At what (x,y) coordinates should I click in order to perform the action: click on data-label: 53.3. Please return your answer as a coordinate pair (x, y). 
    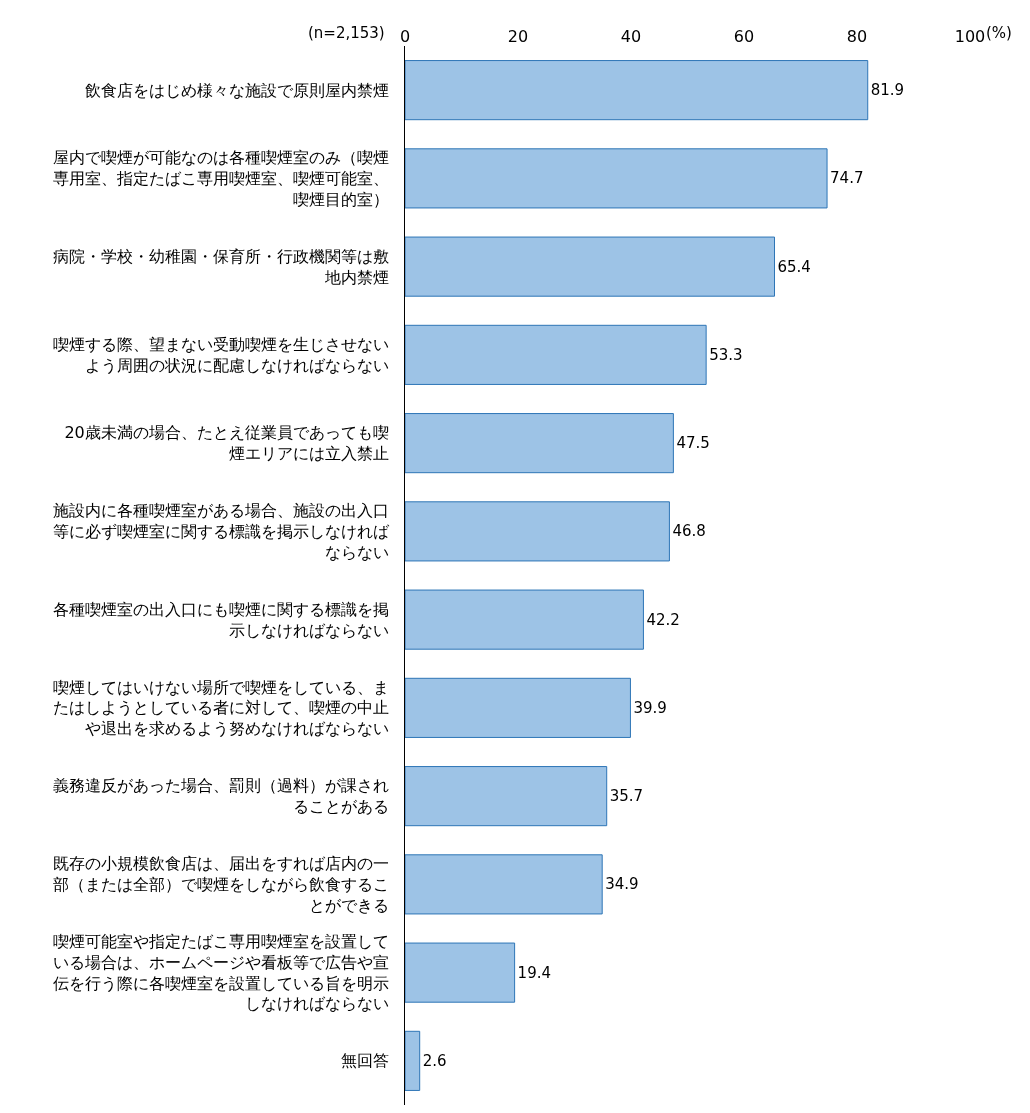
    Looking at the image, I should click on (726, 354).